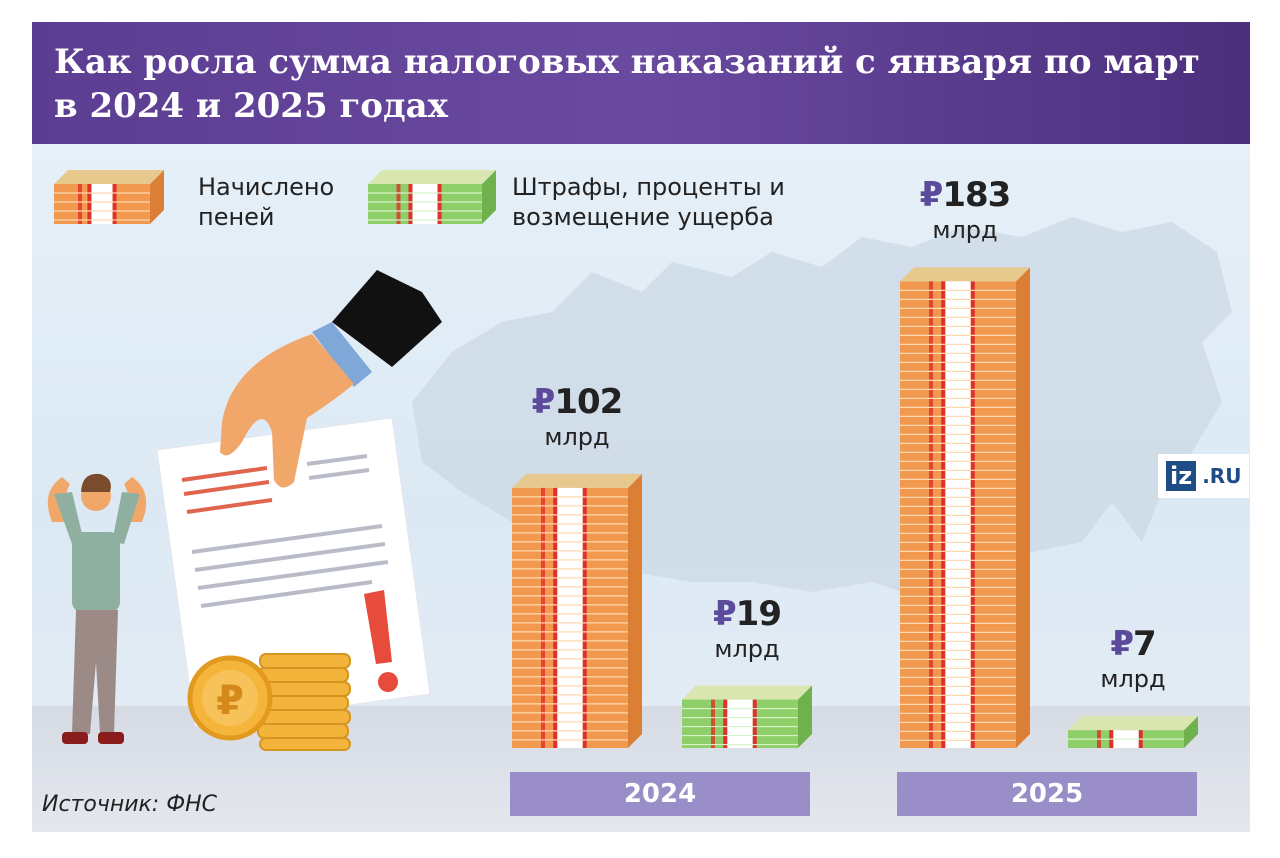 The height and width of the screenshot is (858, 1280). I want to click on logo-text: .RU, so click(1222, 476).